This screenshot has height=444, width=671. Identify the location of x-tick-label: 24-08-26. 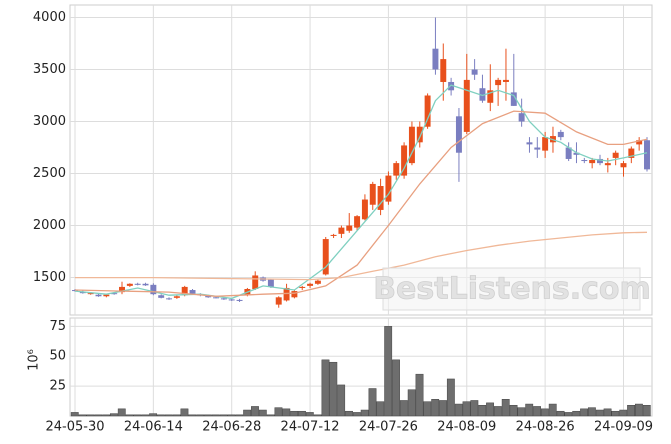
(545, 427).